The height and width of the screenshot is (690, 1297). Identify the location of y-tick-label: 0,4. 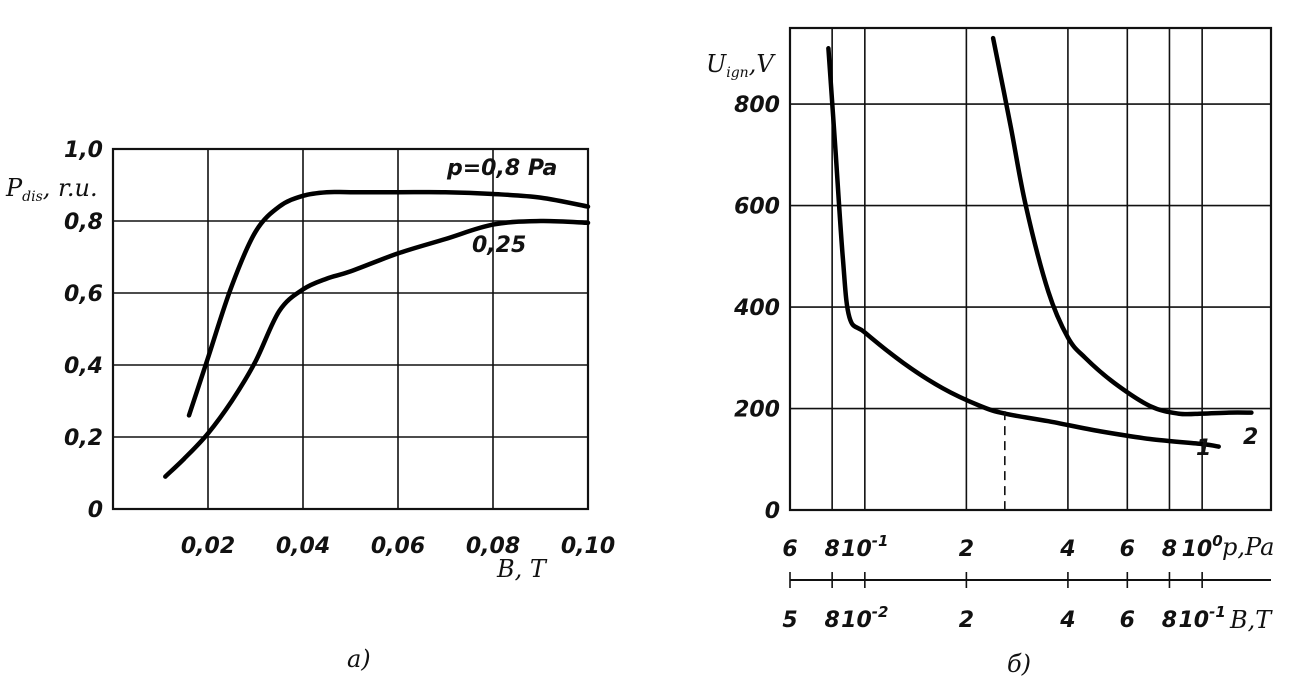
(83, 366).